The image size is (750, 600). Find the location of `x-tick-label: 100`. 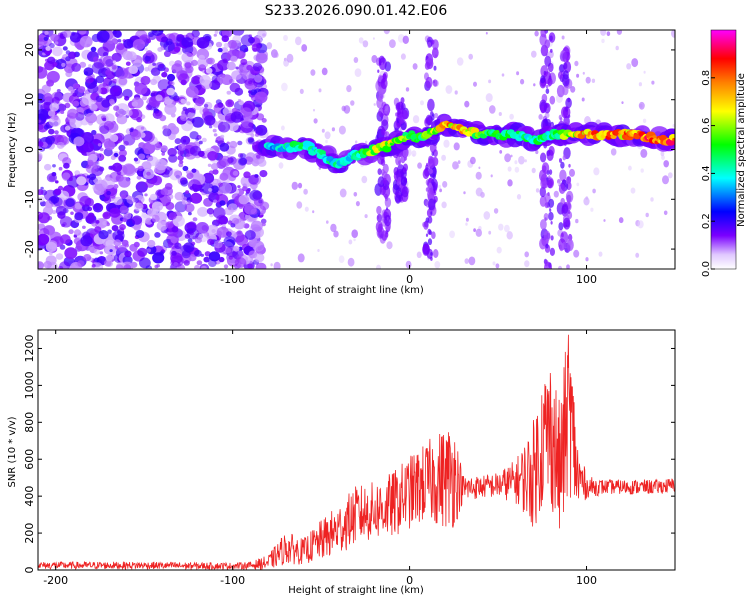

x-tick-label: 100 is located at coordinates (586, 279).